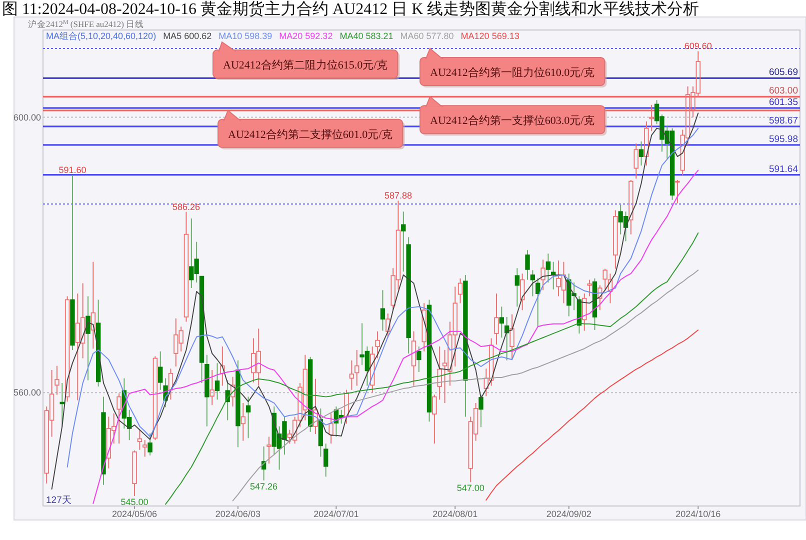  I want to click on annotation: 591.60, so click(72, 170).